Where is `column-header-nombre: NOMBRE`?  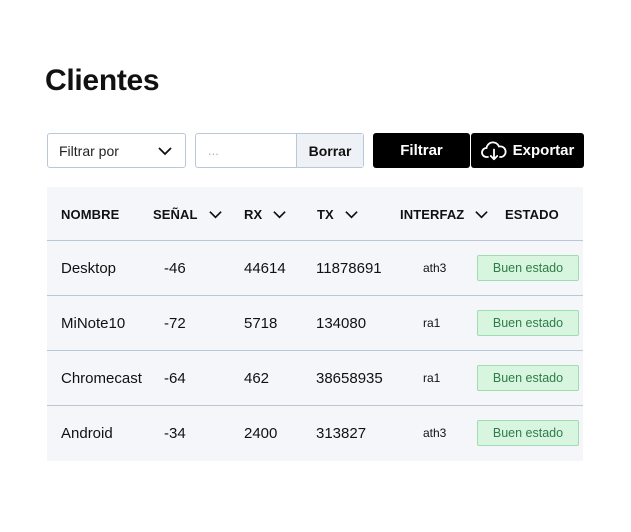 column-header-nombre: NOMBRE is located at coordinates (90, 214).